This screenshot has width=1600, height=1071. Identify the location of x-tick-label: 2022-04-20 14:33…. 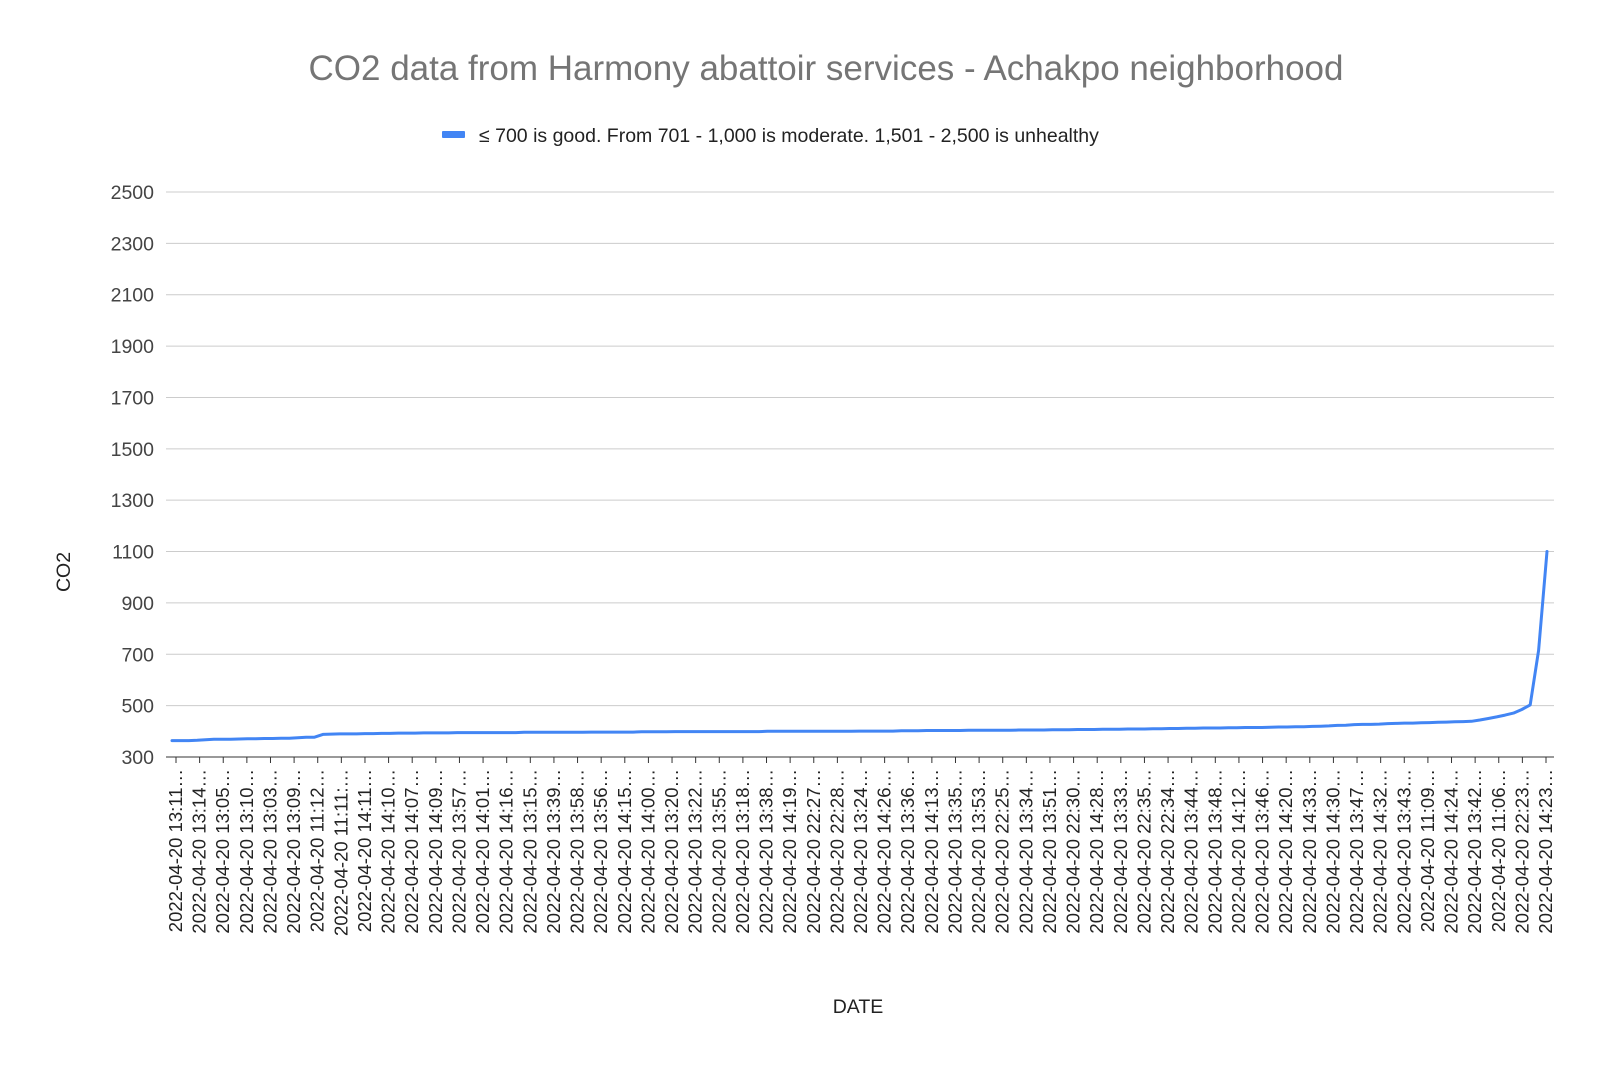
(1309, 851).